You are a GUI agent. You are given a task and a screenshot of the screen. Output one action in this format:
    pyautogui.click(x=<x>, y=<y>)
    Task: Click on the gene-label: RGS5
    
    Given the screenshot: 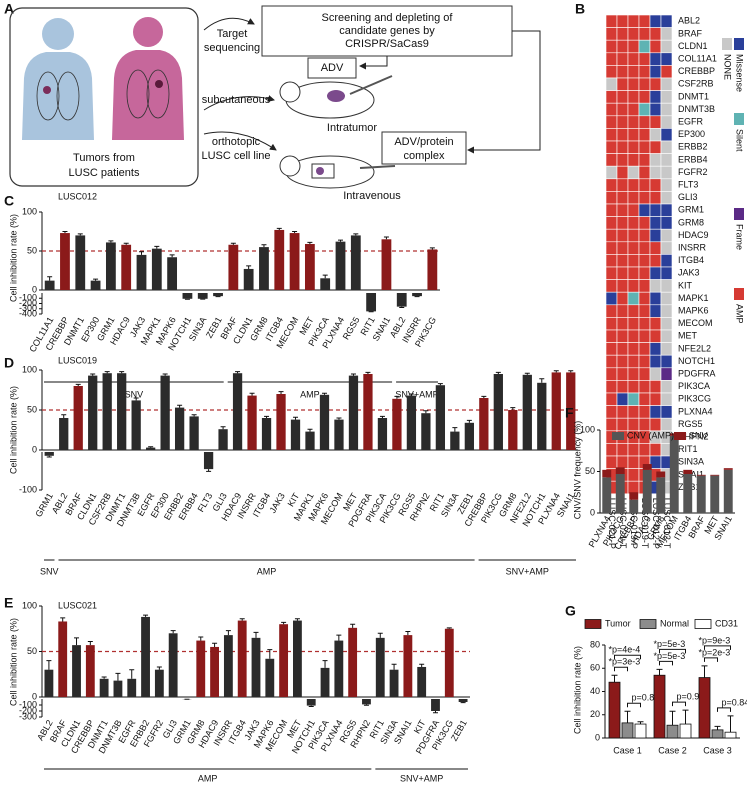 What is the action you would take?
    pyautogui.click(x=690, y=424)
    